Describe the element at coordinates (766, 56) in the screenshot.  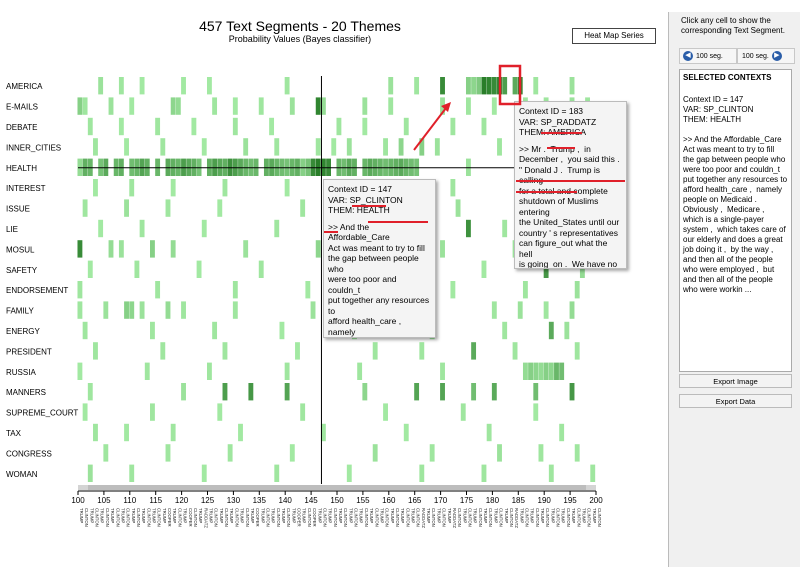
I see `next-segments-button: 100 seg. ▶` at that location.